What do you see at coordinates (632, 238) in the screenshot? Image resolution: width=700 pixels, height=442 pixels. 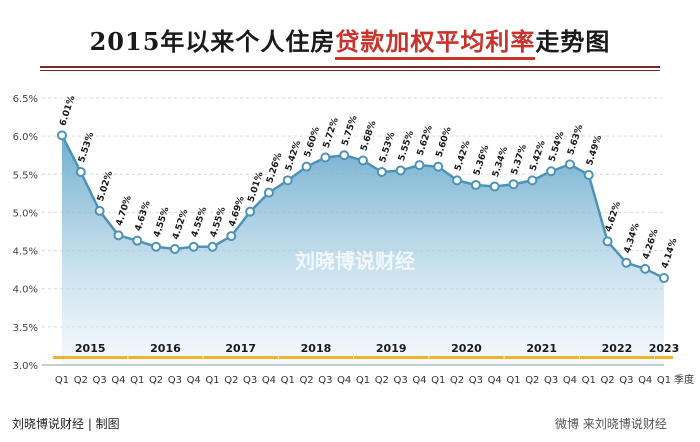 I see `data-label: 4.34%` at bounding box center [632, 238].